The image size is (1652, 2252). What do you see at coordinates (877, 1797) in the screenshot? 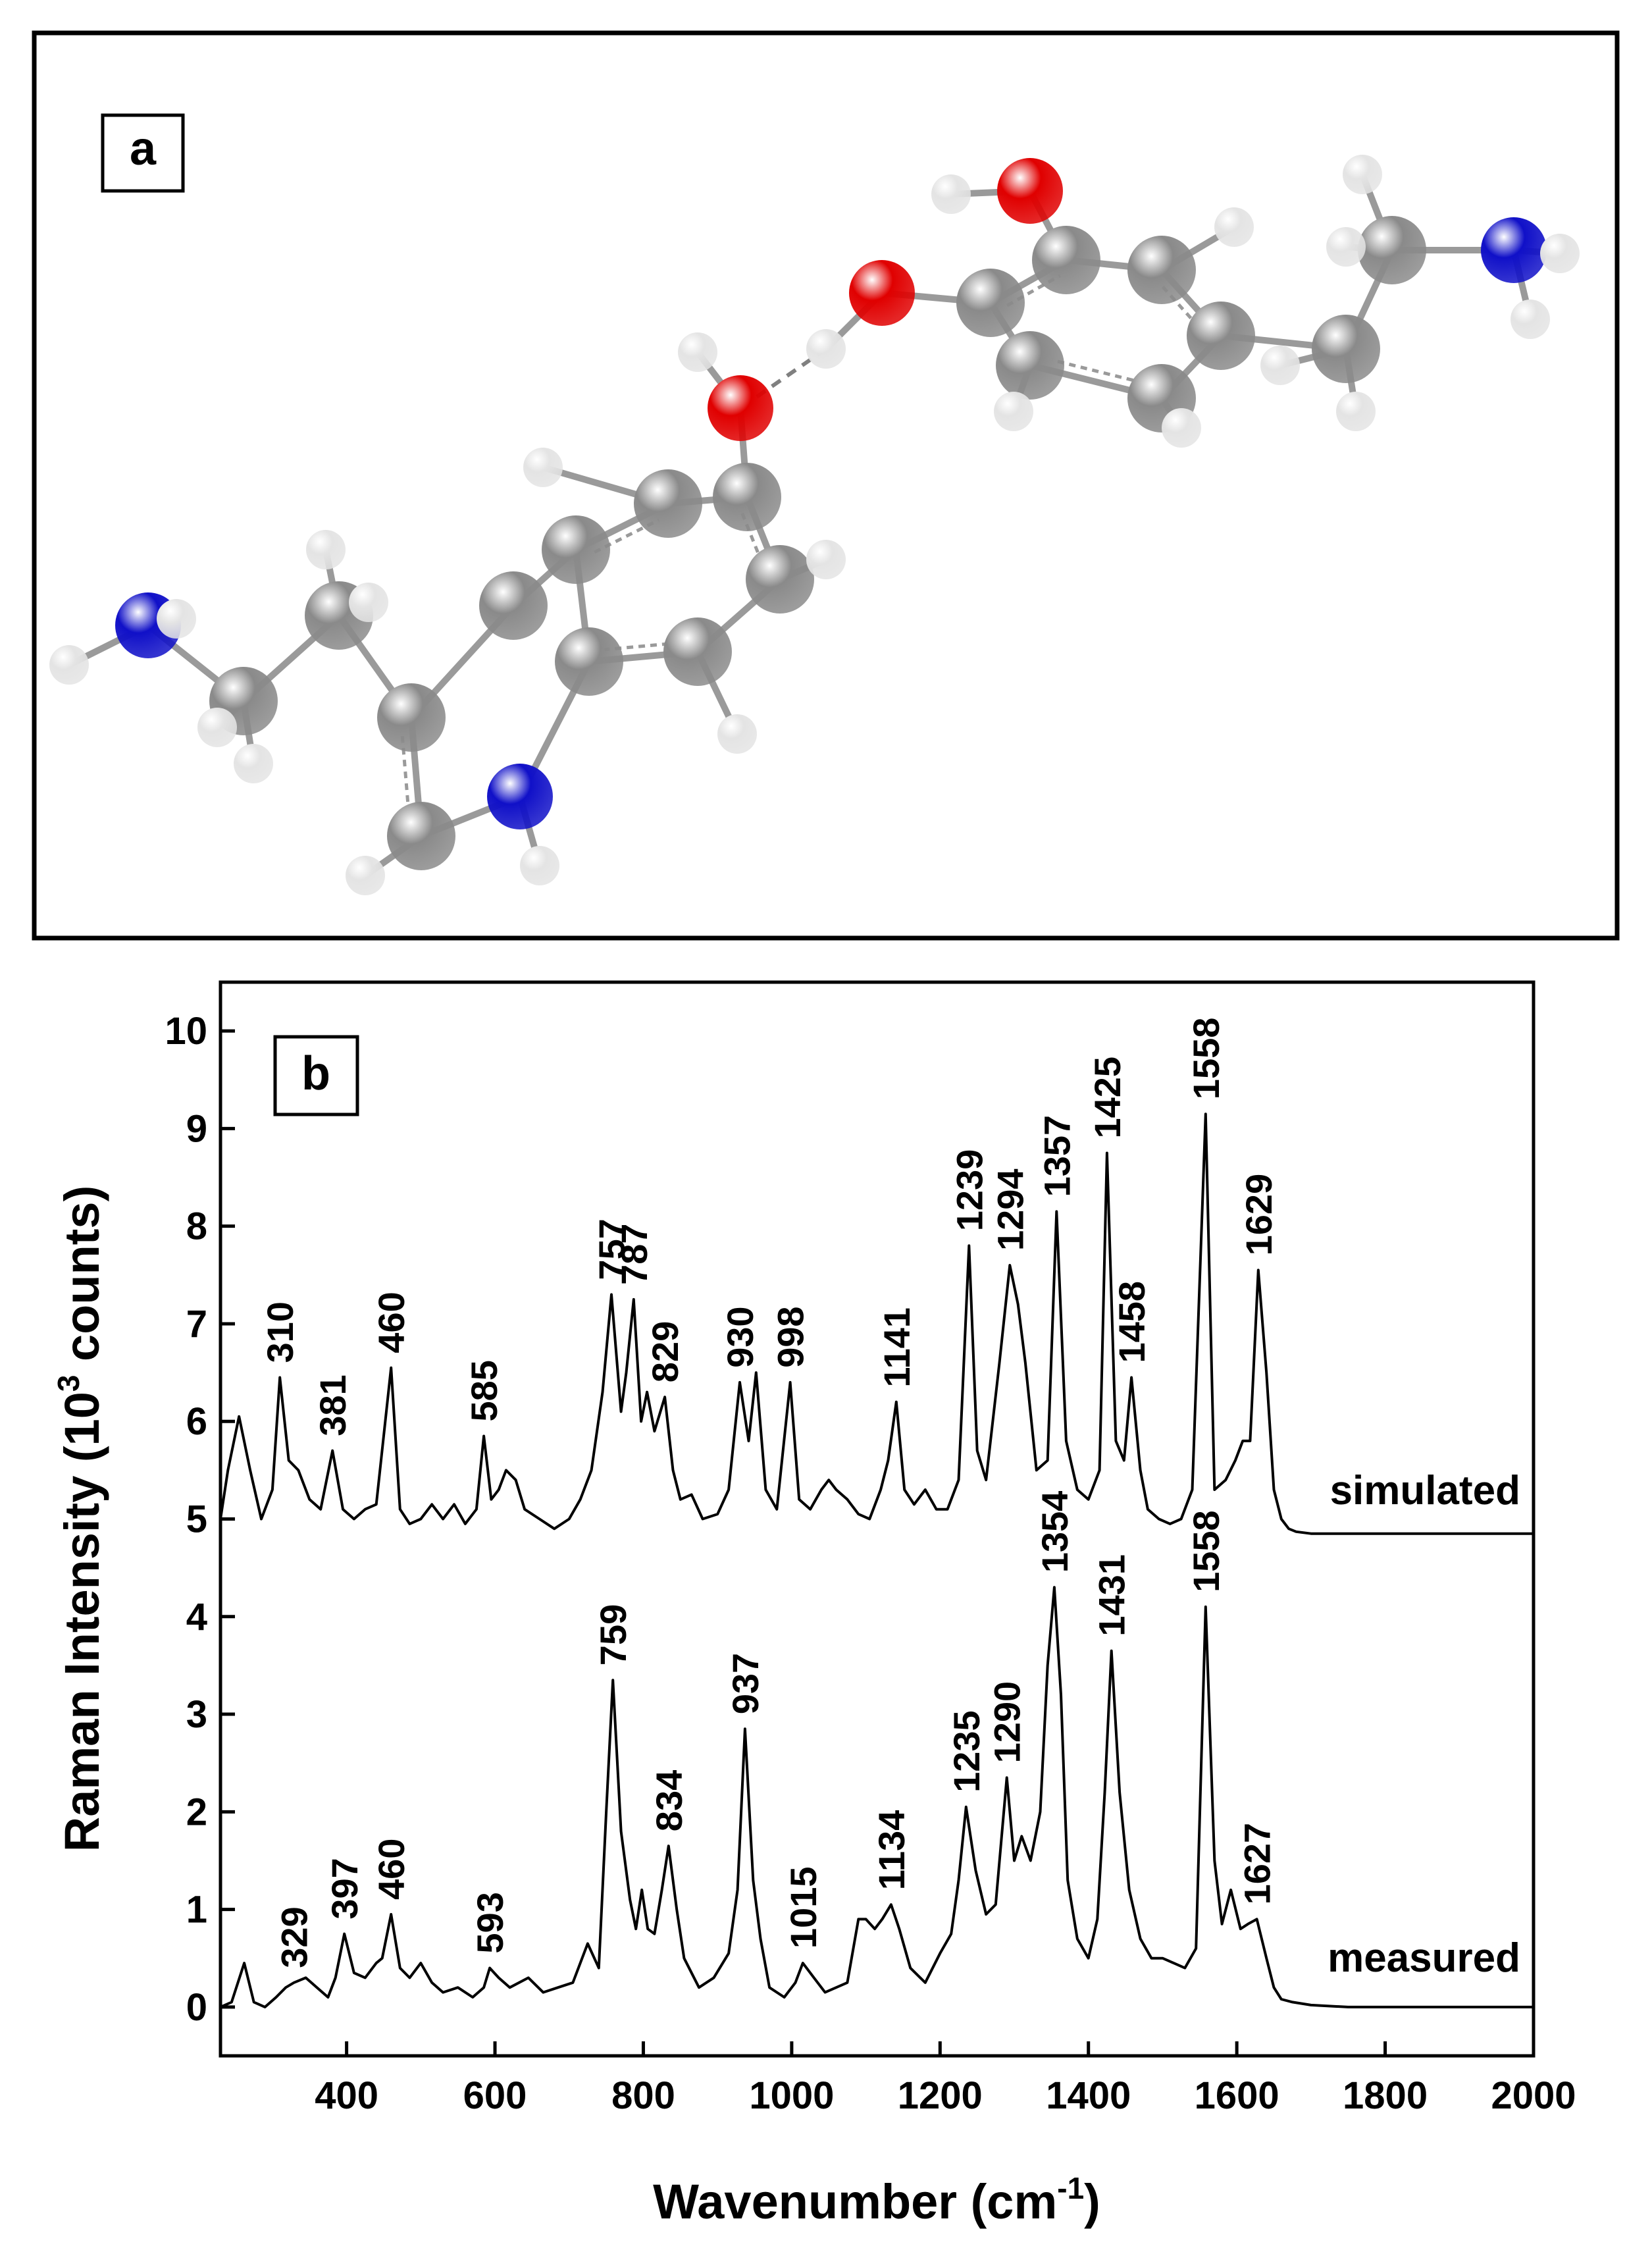
I see `series-line-measured` at bounding box center [877, 1797].